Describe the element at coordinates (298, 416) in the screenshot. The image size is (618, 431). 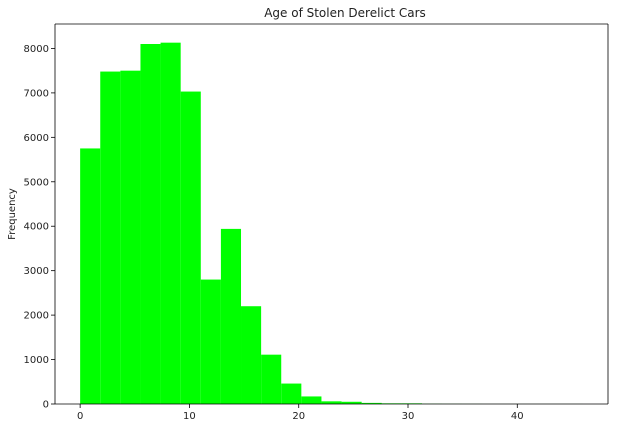
I see `x-tick-label-20: 20` at that location.